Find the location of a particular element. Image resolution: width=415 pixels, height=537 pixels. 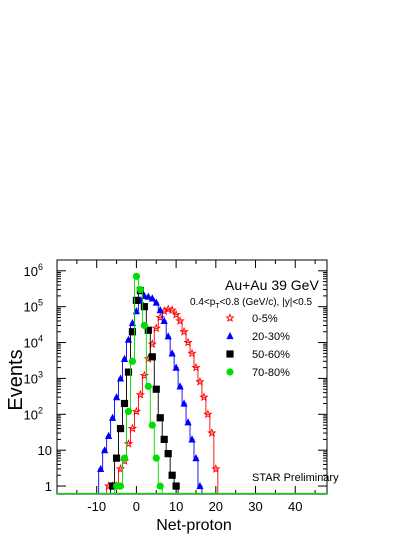

legend-label-3: 70-80% is located at coordinates (271, 373).